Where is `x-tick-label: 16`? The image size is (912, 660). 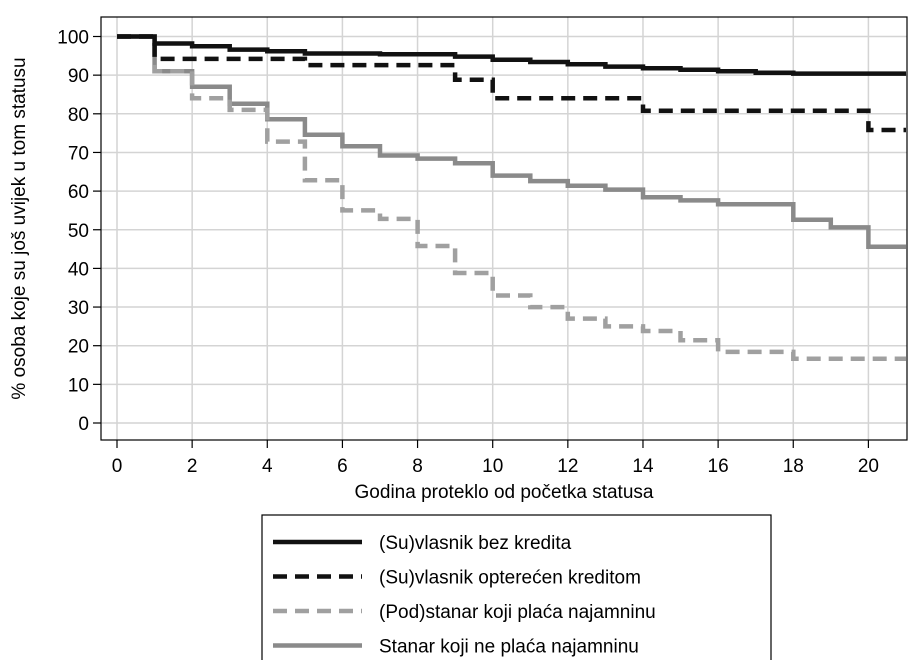
x-tick-label: 16 is located at coordinates (718, 466).